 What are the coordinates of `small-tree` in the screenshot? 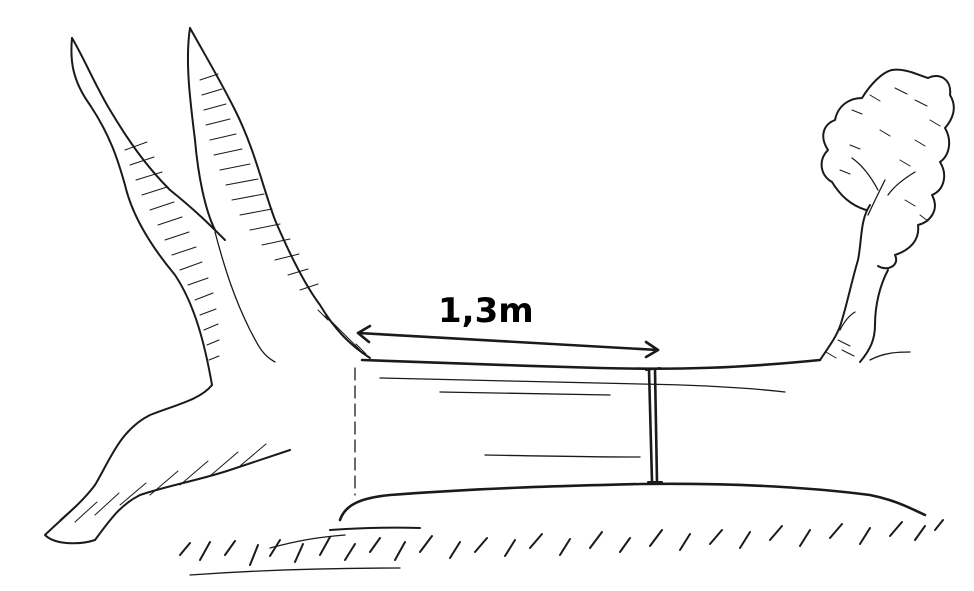 It's located at (887, 215).